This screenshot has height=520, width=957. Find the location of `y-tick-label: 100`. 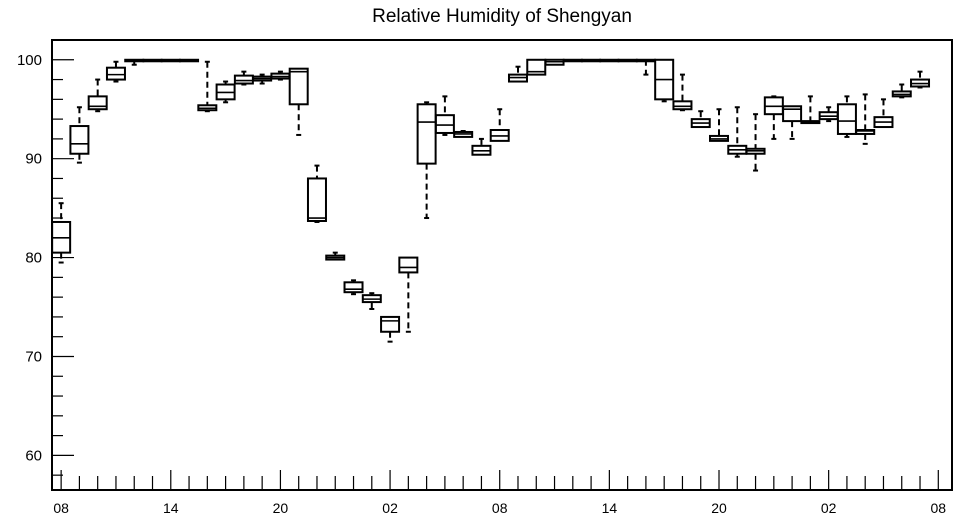

y-tick-label: 100 is located at coordinates (29, 60).